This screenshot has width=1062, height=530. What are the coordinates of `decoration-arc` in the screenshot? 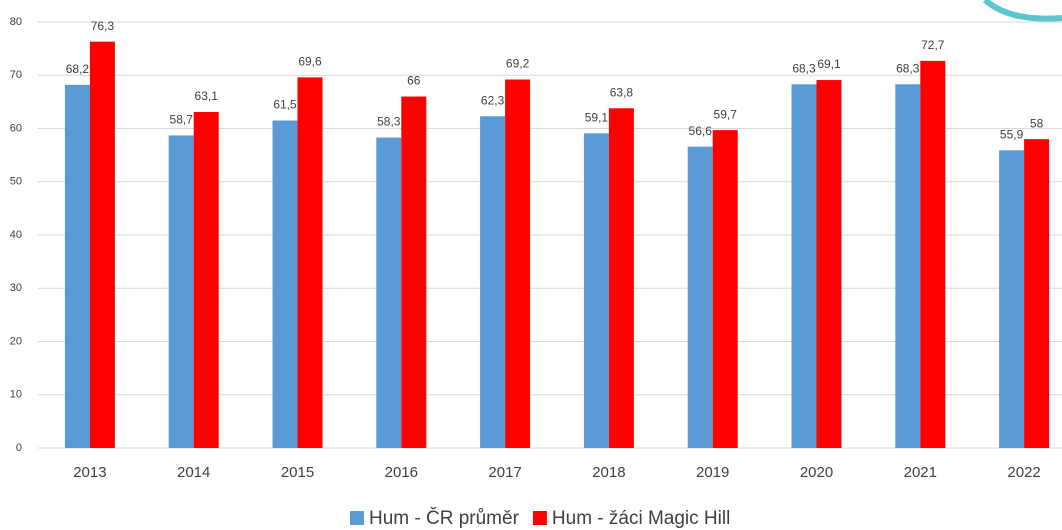 It's located at (1022, 11).